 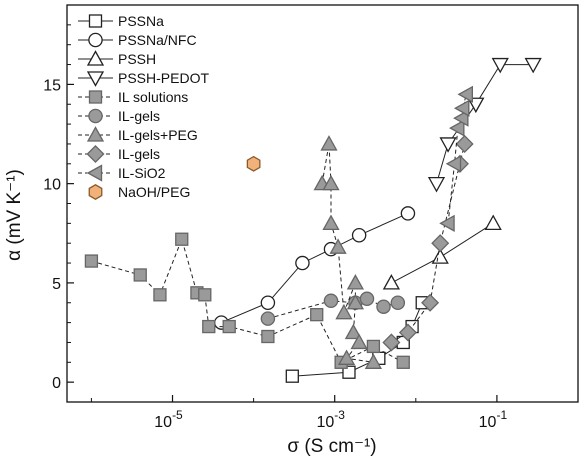 What do you see at coordinates (157, 40) in the screenshot?
I see `legend-label: PSSNa/NFC` at bounding box center [157, 40].